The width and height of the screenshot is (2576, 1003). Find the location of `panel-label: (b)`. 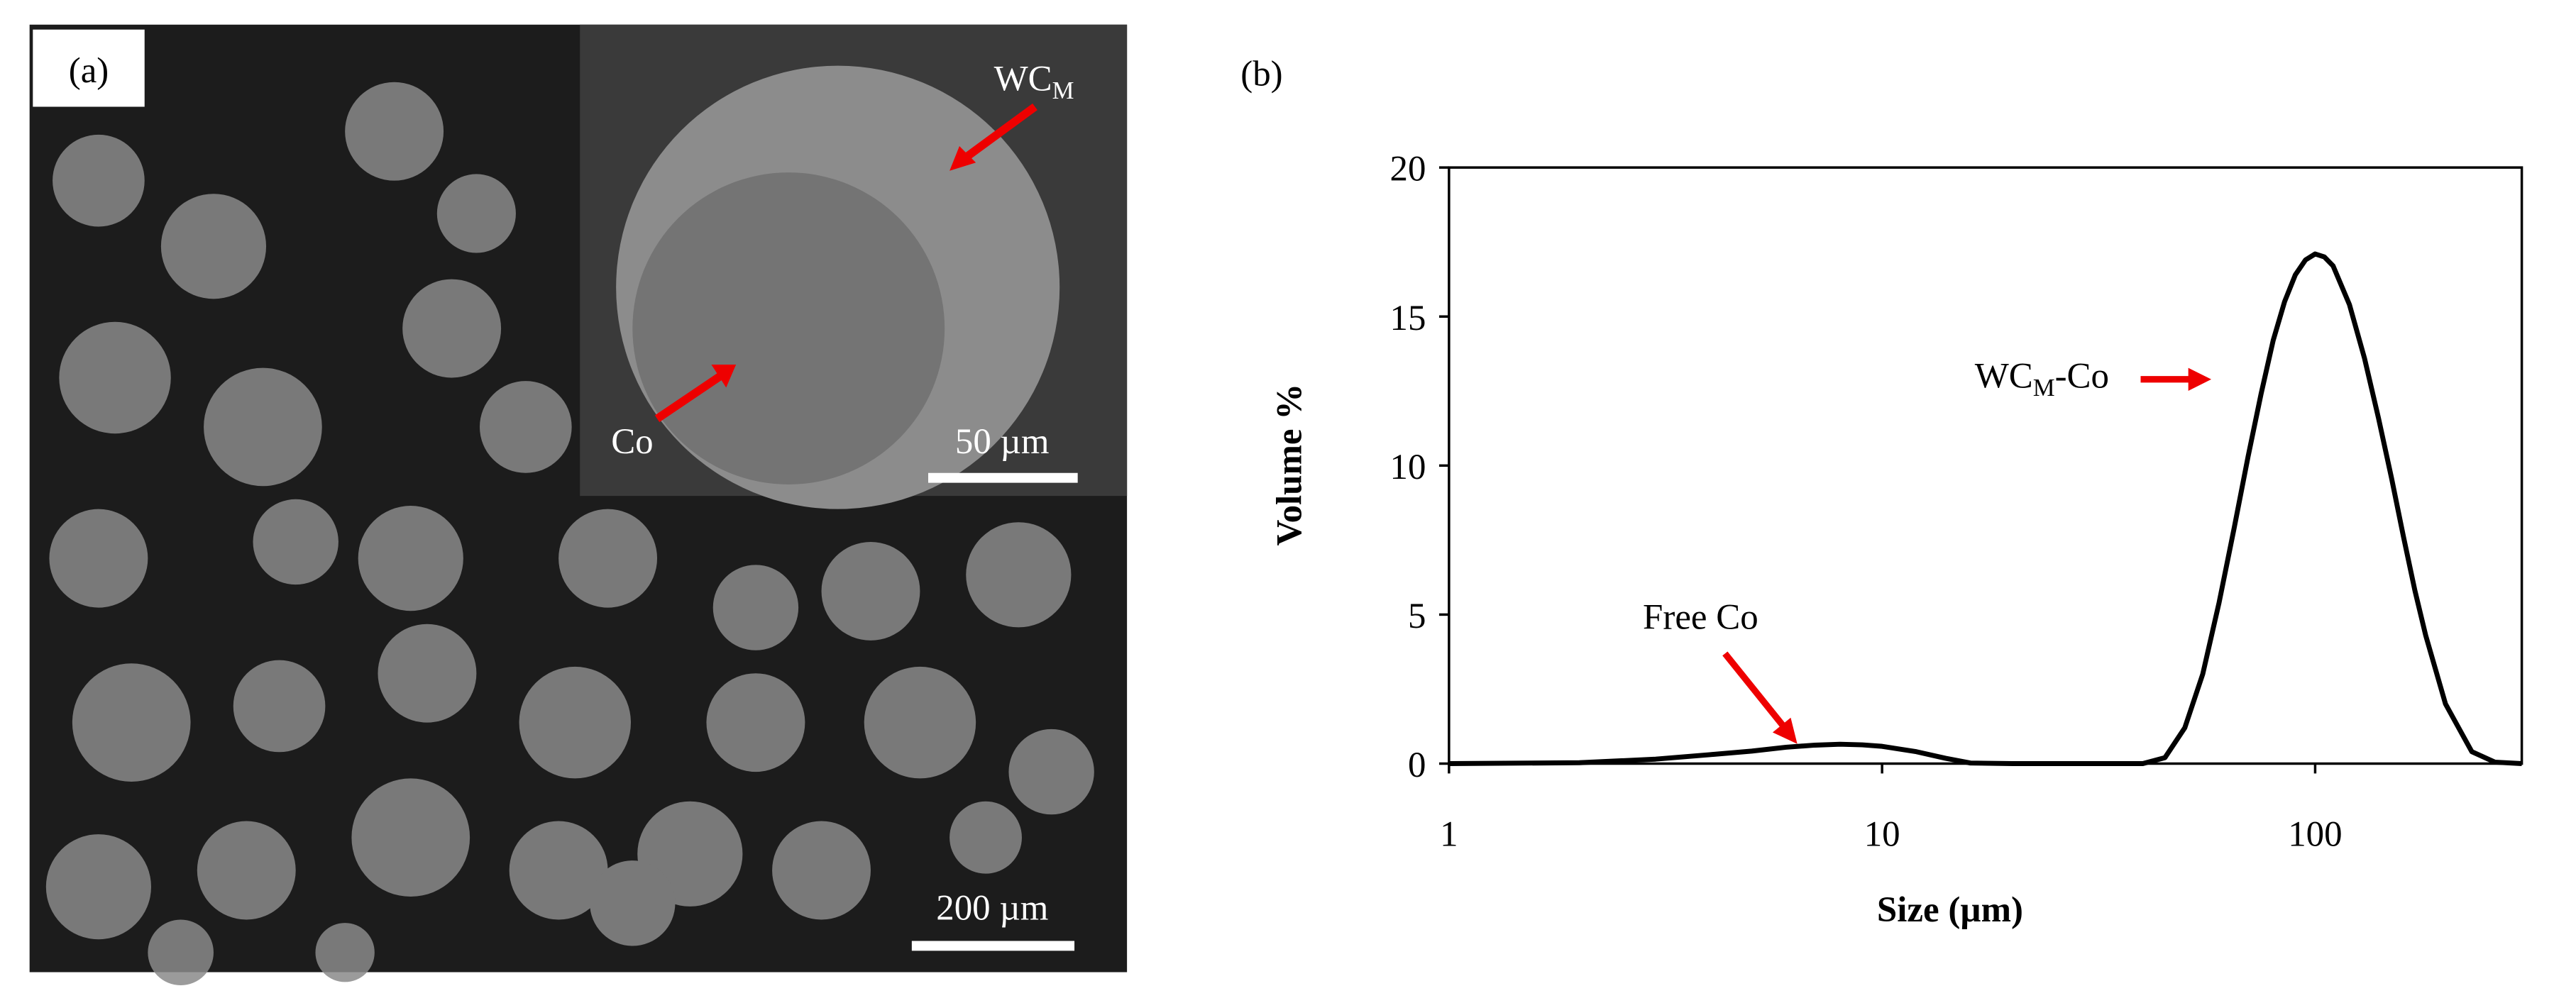

panel-label: (b) is located at coordinates (1261, 74).